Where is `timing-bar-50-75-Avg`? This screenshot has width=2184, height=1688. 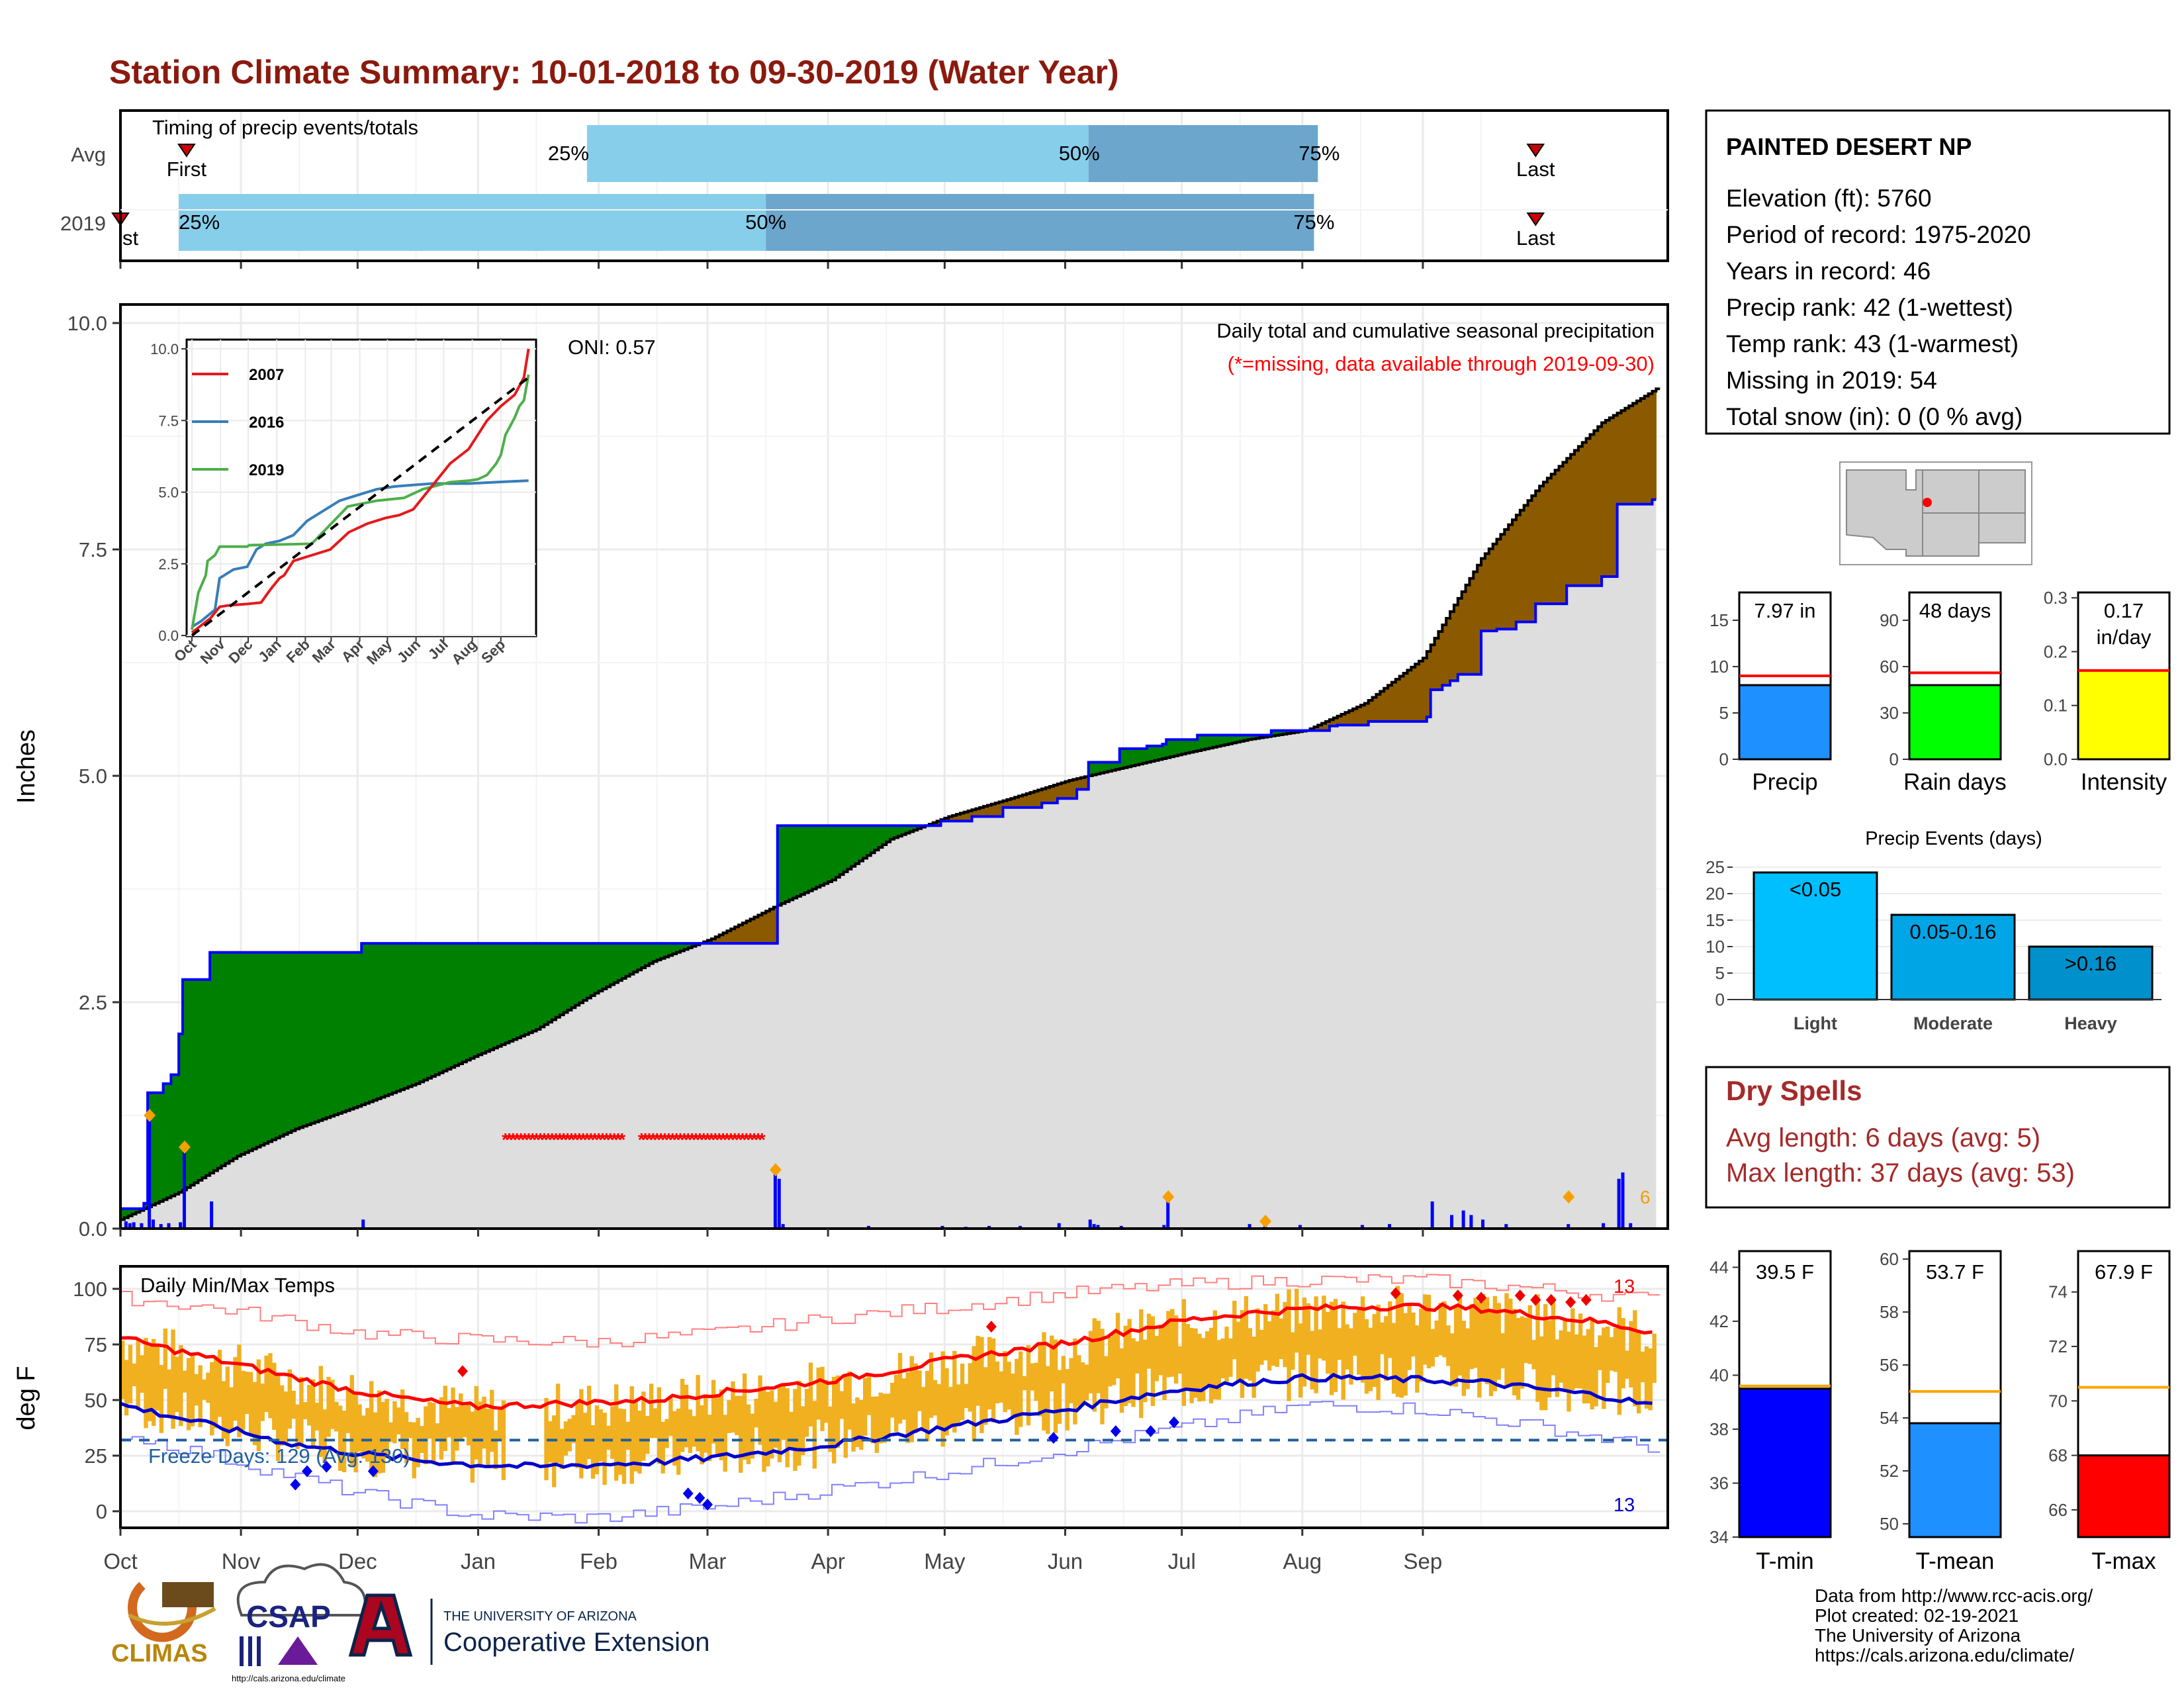 timing-bar-50-75-Avg is located at coordinates (1203, 153).